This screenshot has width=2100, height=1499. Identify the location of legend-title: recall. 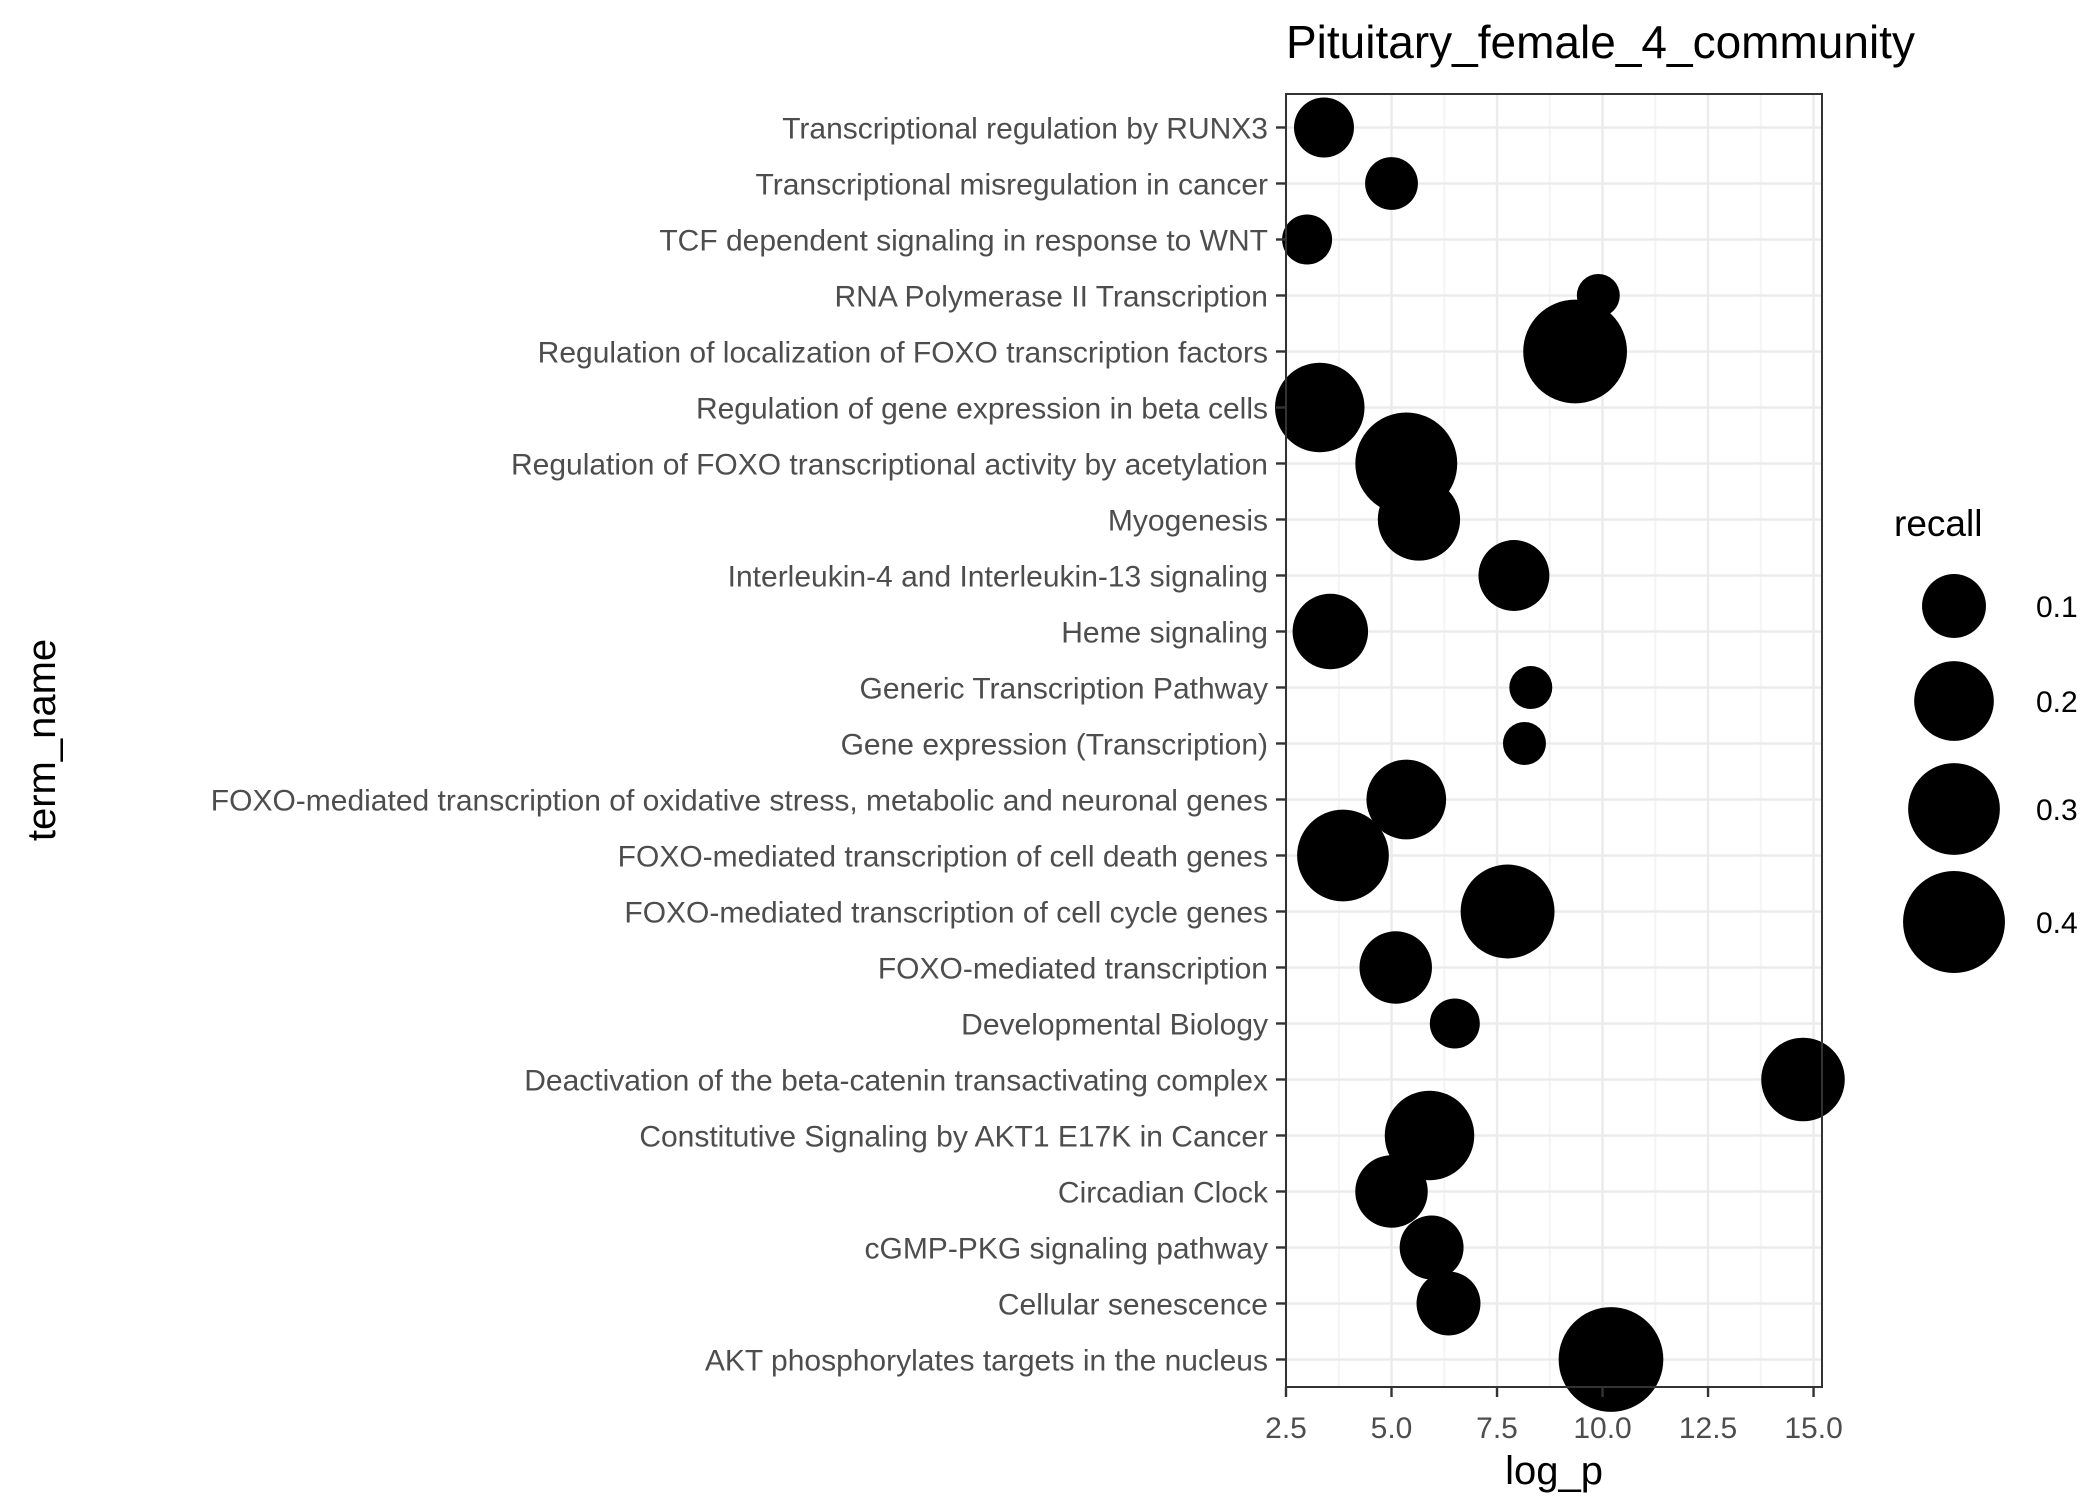
(1938, 523).